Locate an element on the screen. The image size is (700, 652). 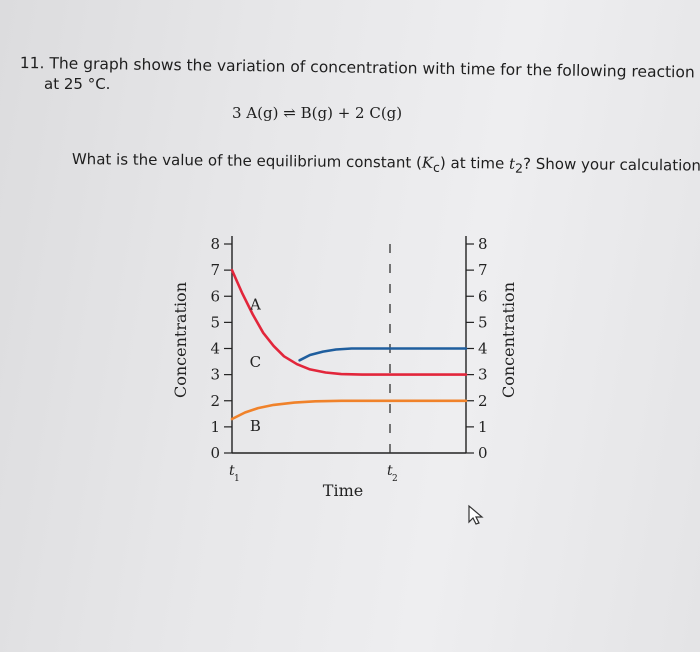
left-tick-label: 6 is located at coordinates (215, 296).